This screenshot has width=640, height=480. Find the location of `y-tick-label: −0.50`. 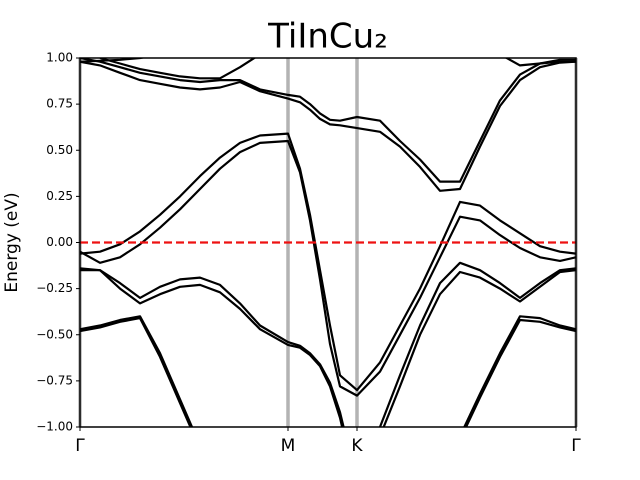

y-tick-label: −0.50 is located at coordinates (54, 334).